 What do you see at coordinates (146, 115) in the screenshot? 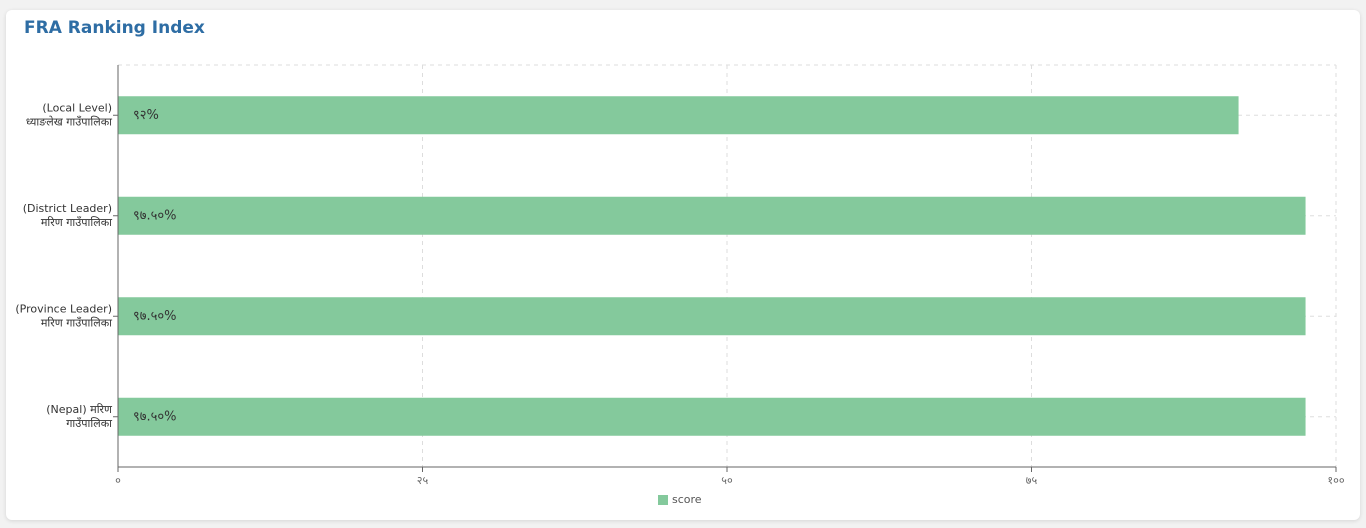
I see `data-label: ९२%` at bounding box center [146, 115].